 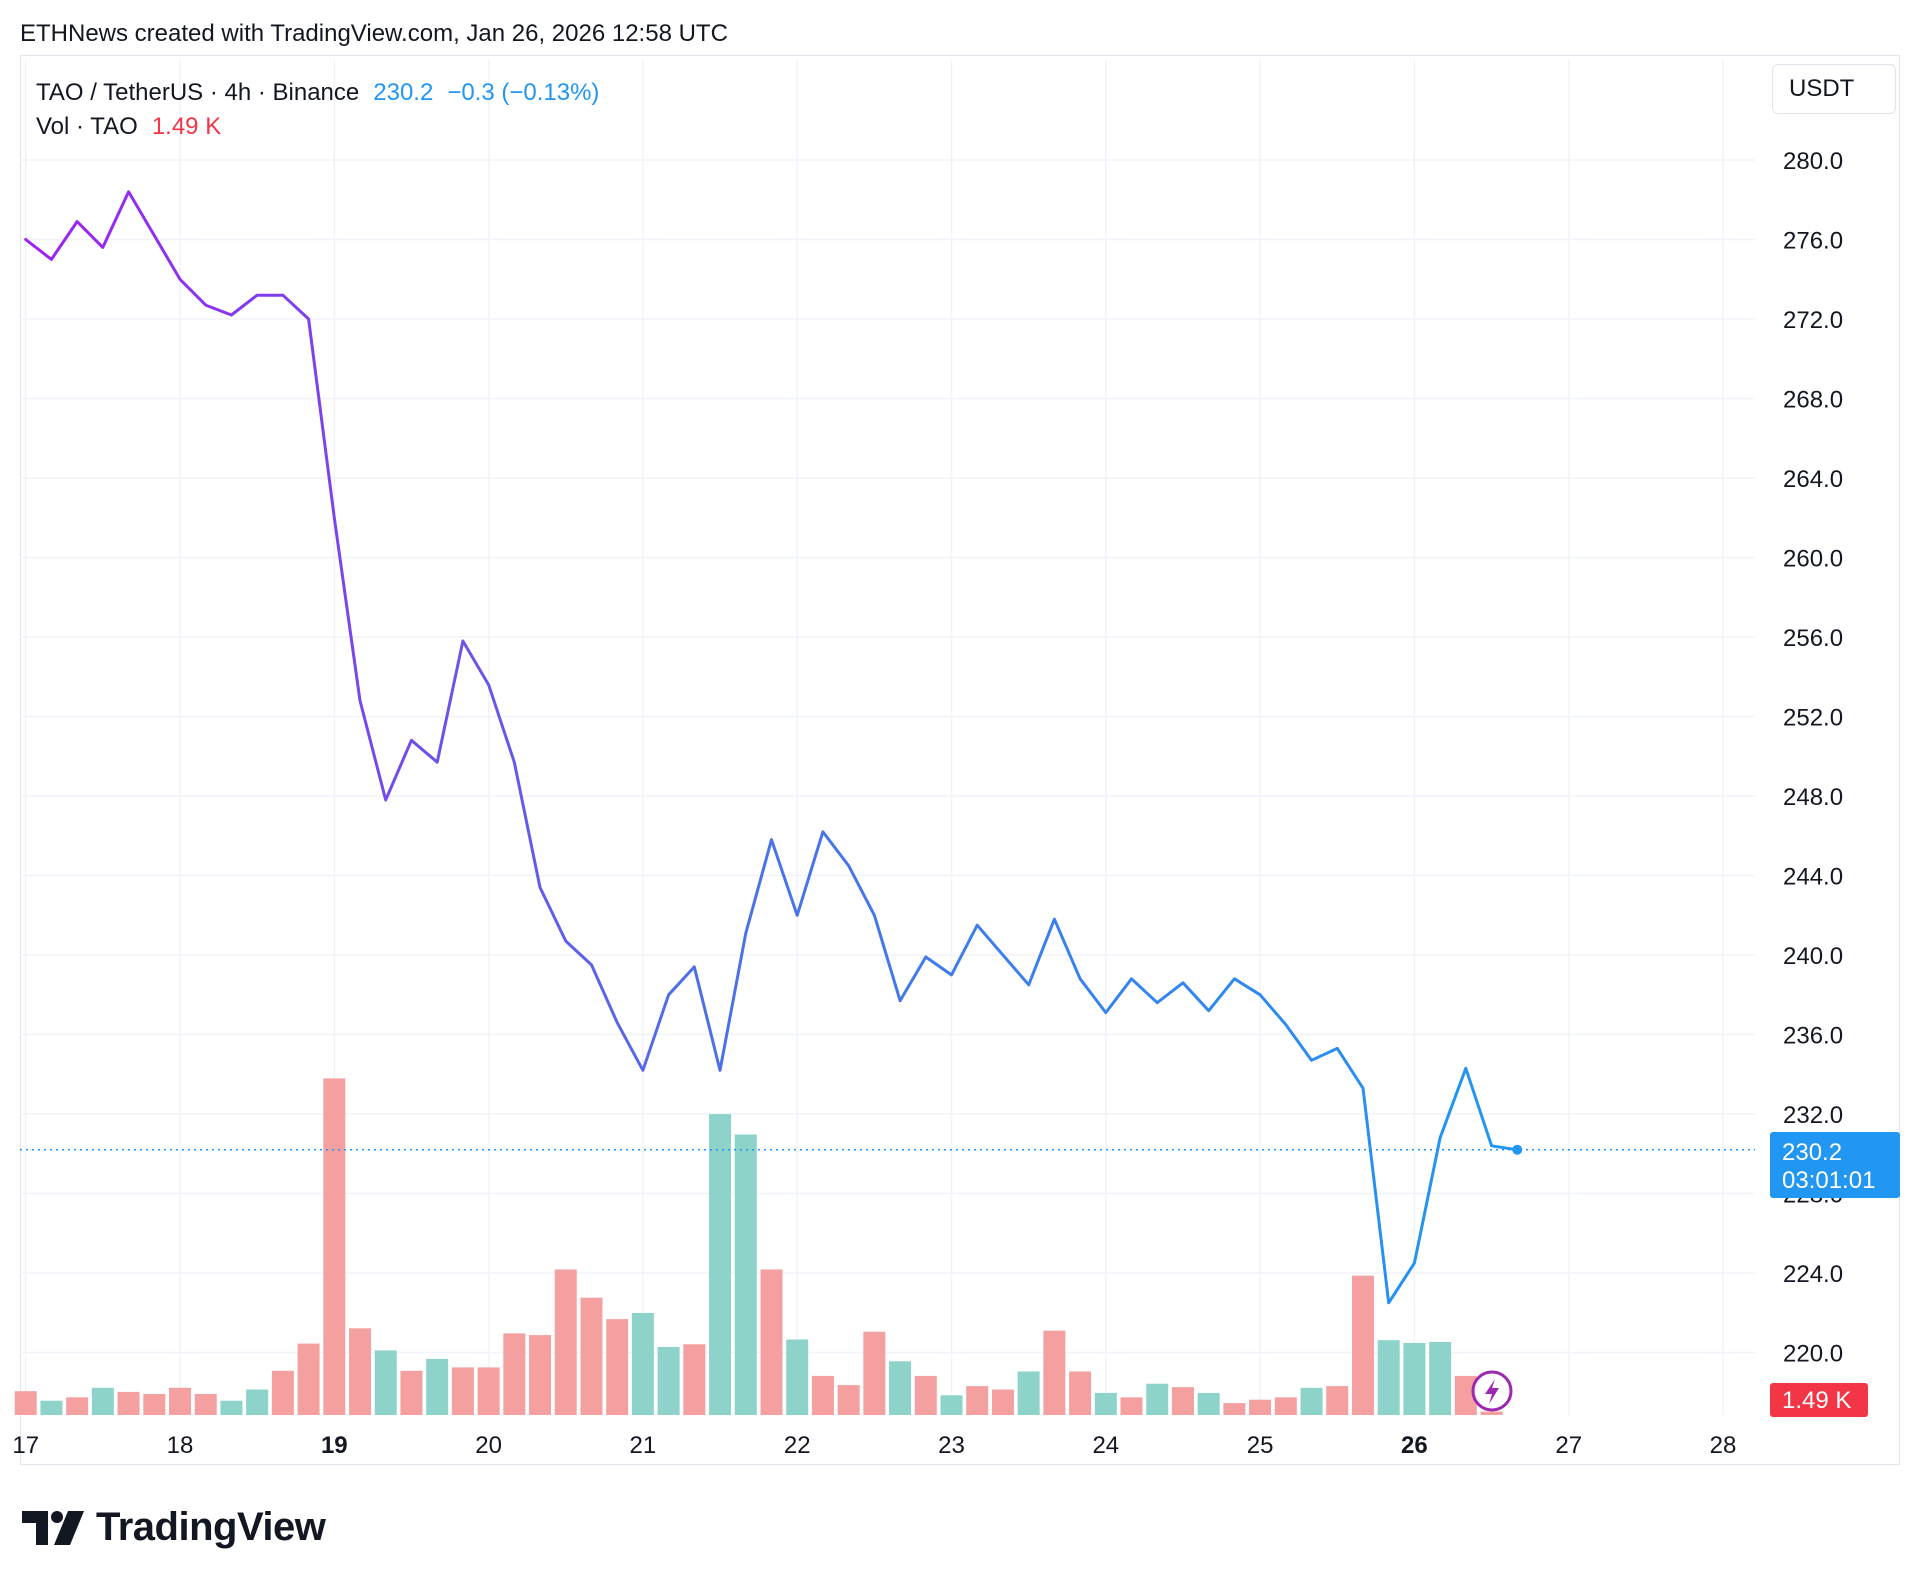 What do you see at coordinates (334, 1445) in the screenshot?
I see `x-tick-label: 19` at bounding box center [334, 1445].